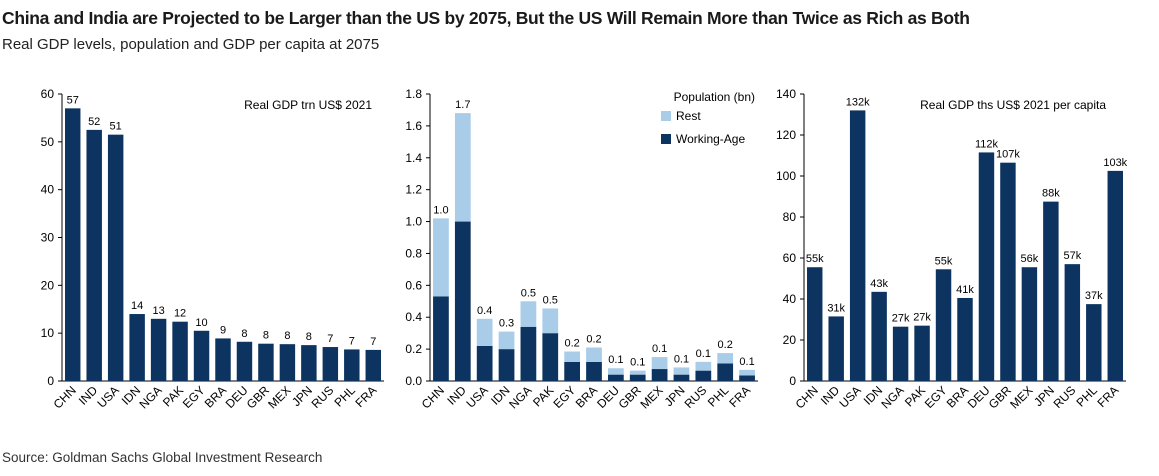  What do you see at coordinates (1072, 256) in the screenshot?
I see `data-label: 57k` at bounding box center [1072, 256].